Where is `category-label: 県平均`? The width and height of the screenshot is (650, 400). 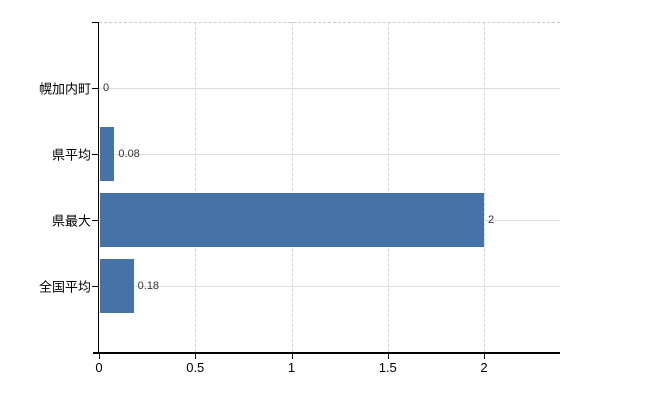
category-label: 県平均 is located at coordinates (71, 155).